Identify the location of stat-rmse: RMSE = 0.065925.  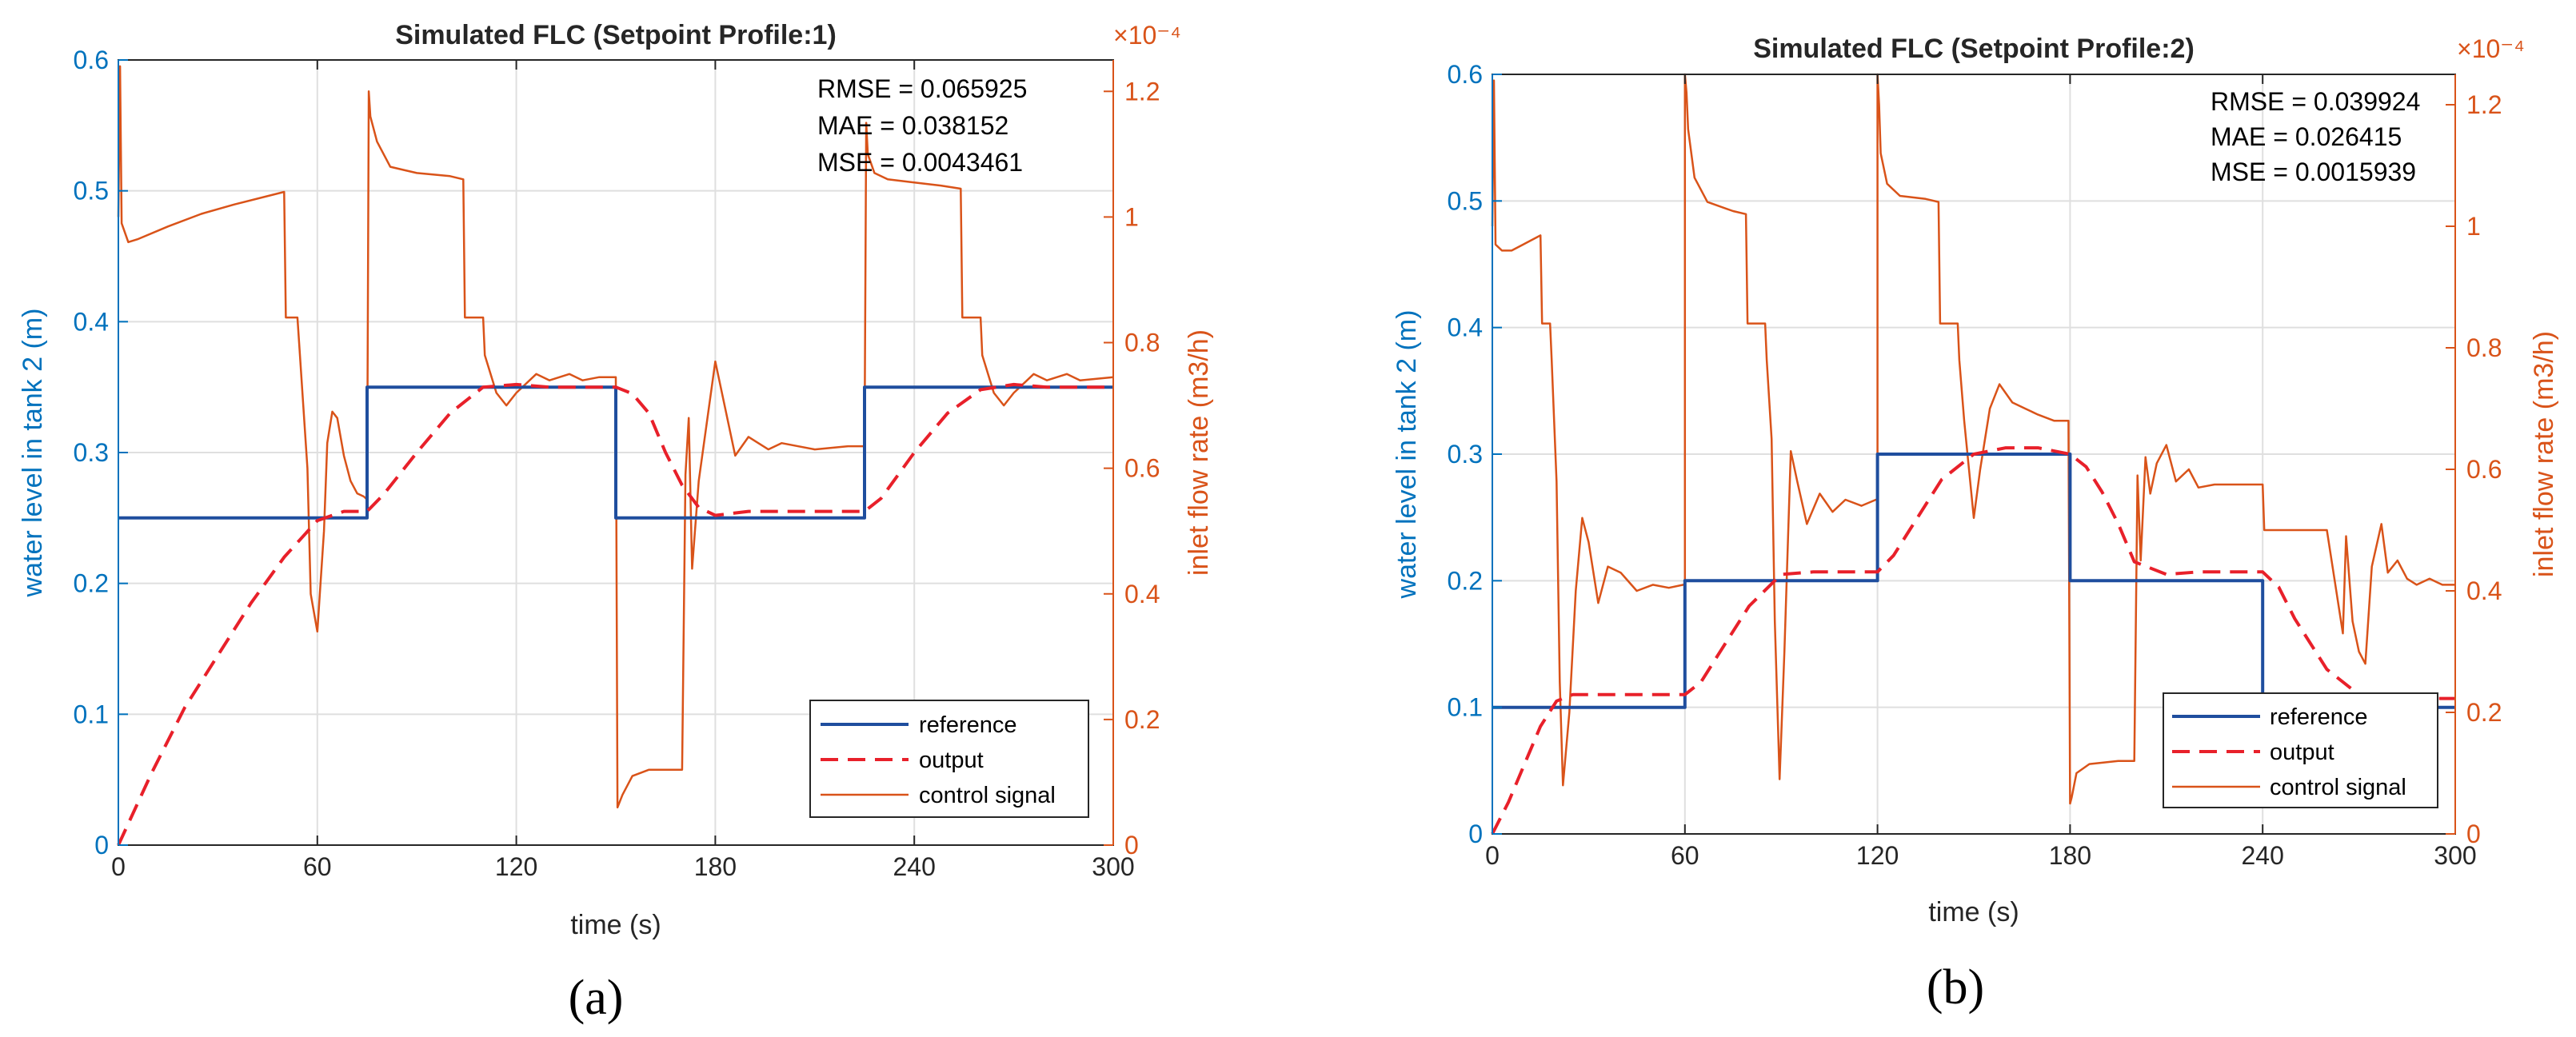
(922, 88).